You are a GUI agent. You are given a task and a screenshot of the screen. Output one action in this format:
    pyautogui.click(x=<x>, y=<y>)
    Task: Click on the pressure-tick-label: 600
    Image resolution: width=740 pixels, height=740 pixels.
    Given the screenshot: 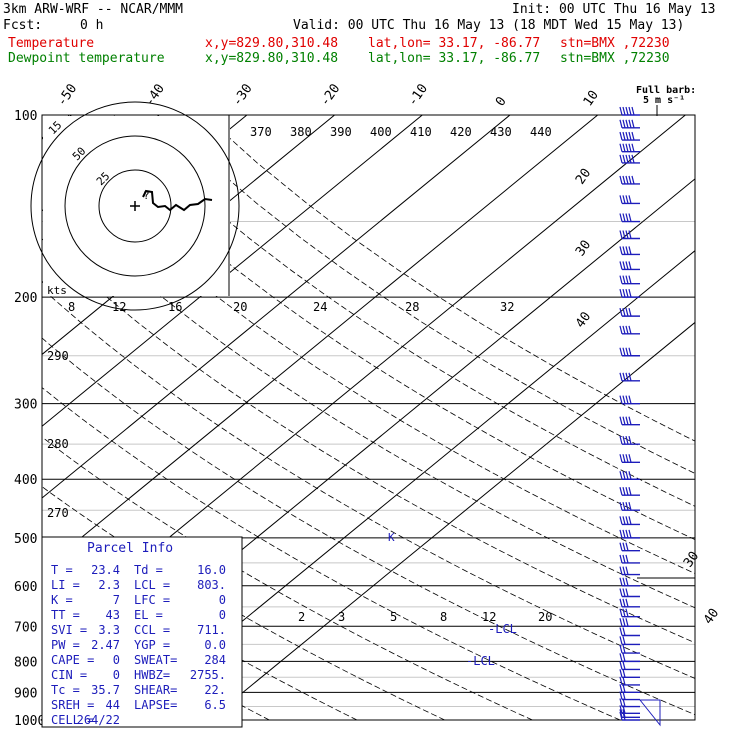 What is the action you would take?
    pyautogui.click(x=25, y=587)
    